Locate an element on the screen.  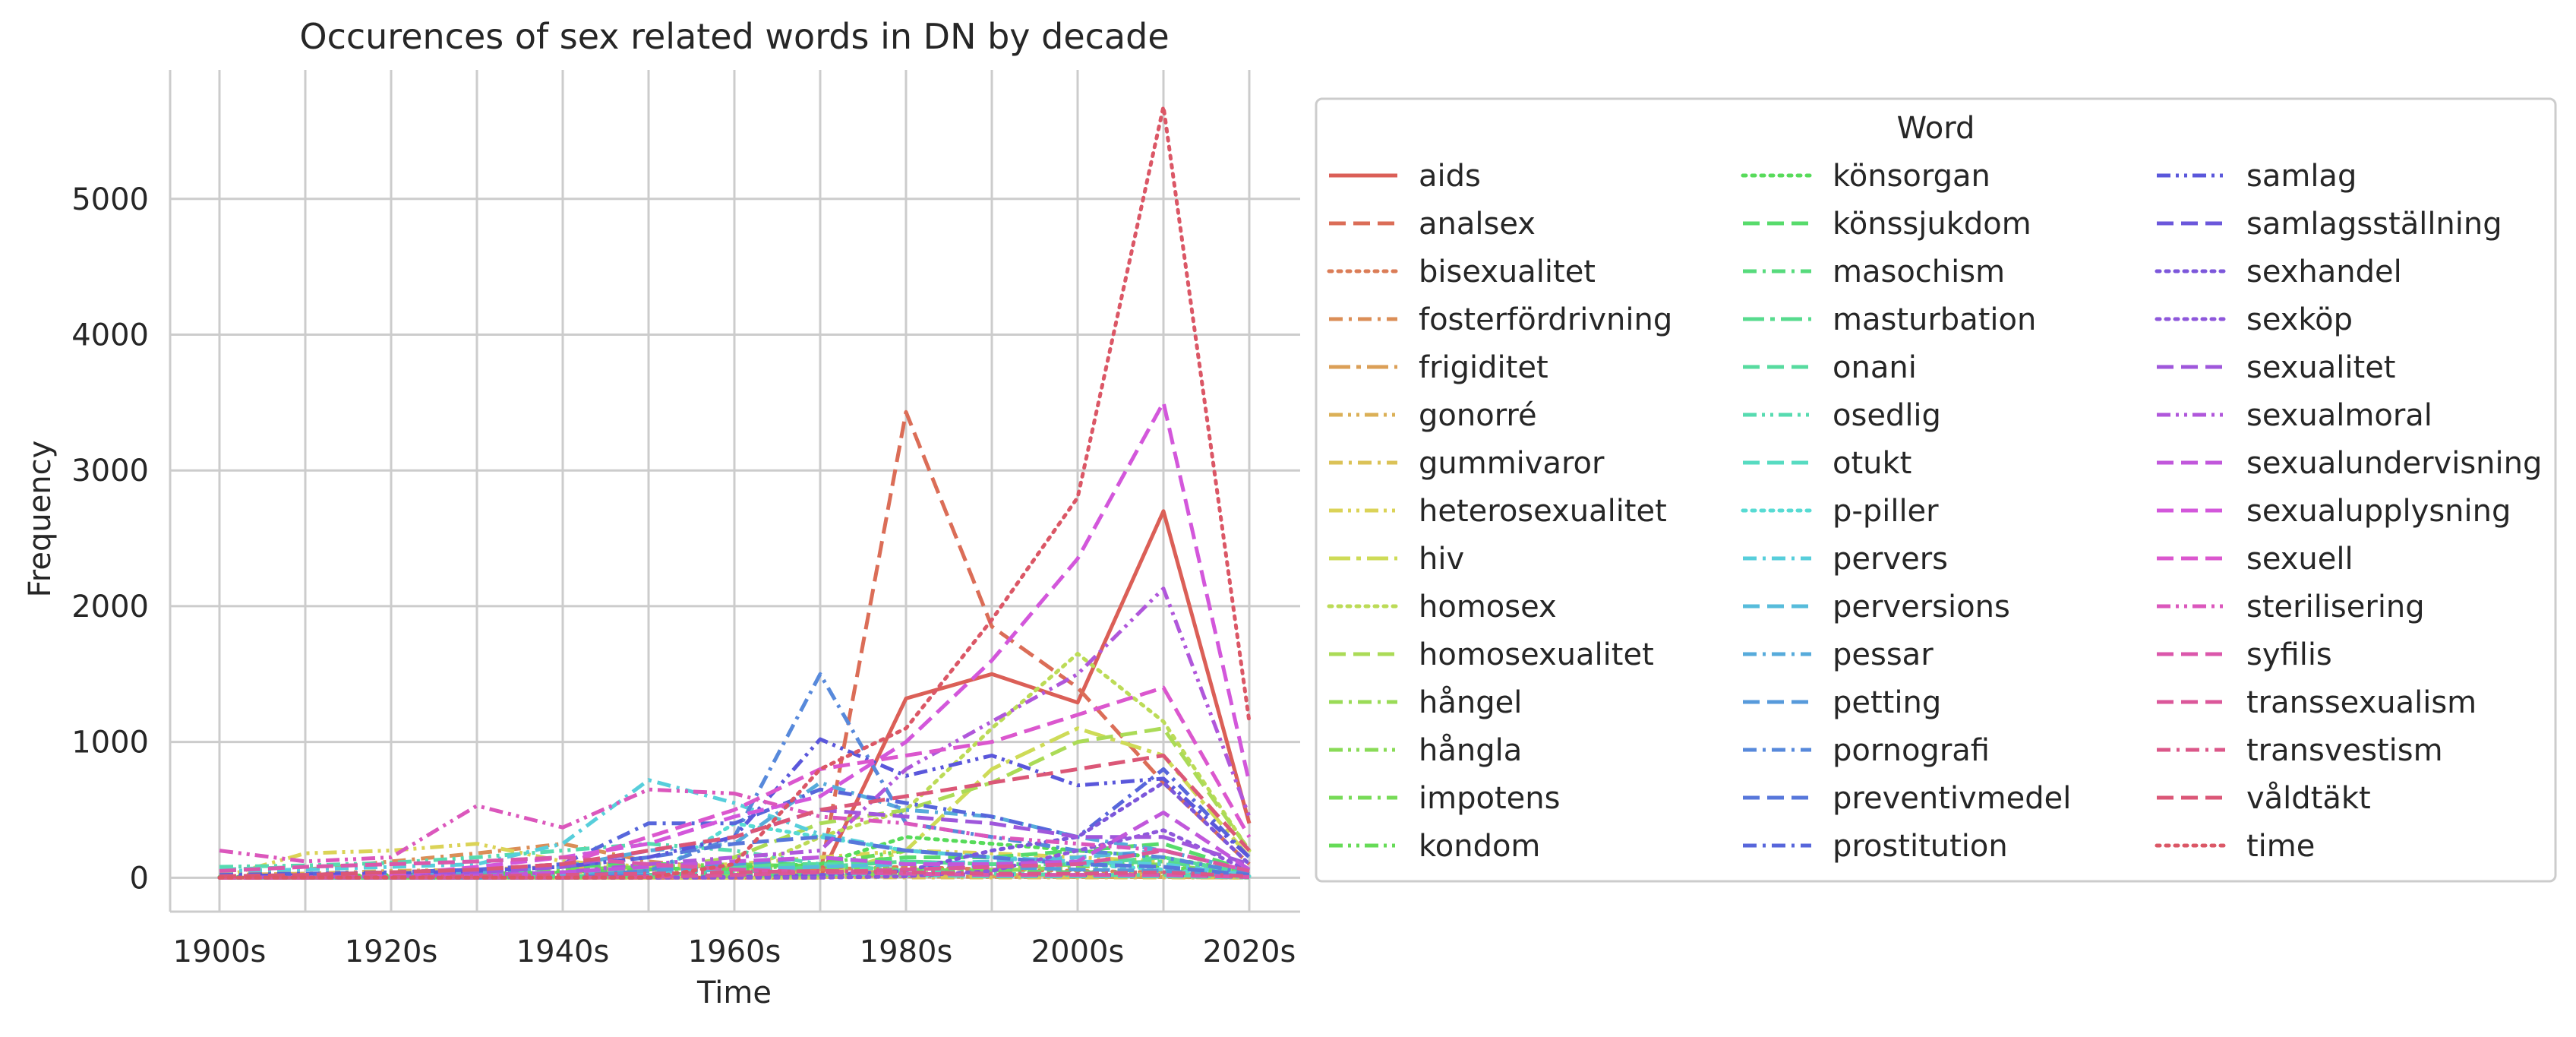
legend-label: onani is located at coordinates (1875, 367).